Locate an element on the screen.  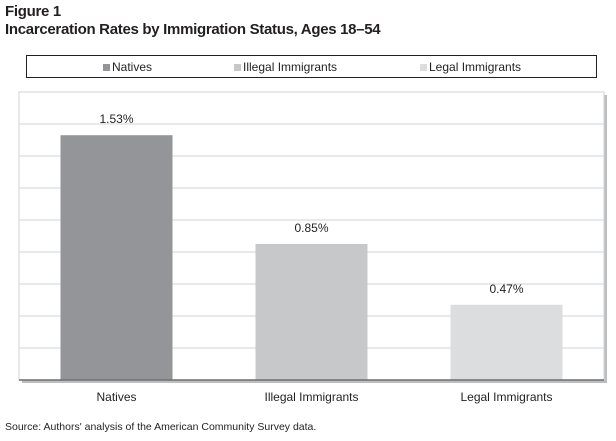
legend-item-natives: Natives is located at coordinates (127, 67).